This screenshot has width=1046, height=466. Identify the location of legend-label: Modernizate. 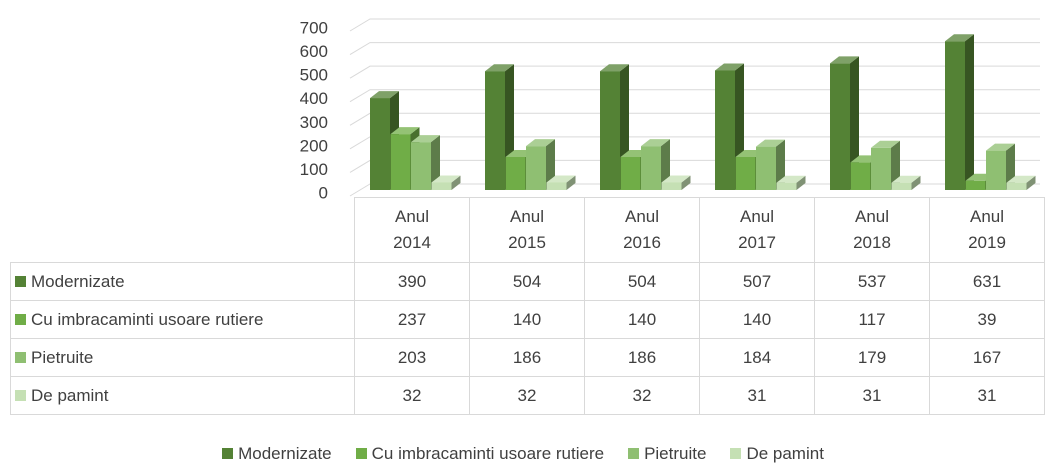
(285, 453).